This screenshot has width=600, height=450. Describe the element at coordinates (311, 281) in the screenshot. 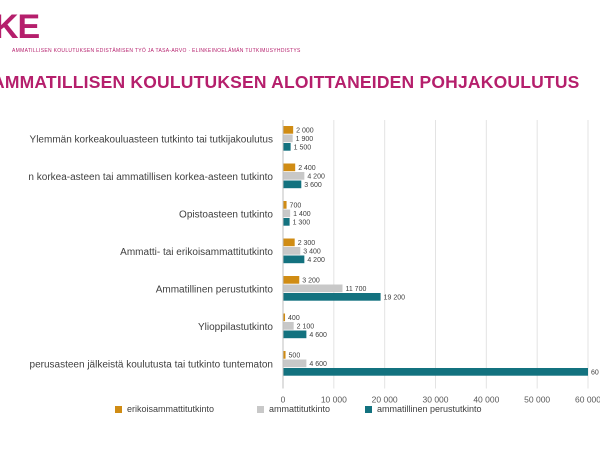

I see `data-label: 3 200` at that location.